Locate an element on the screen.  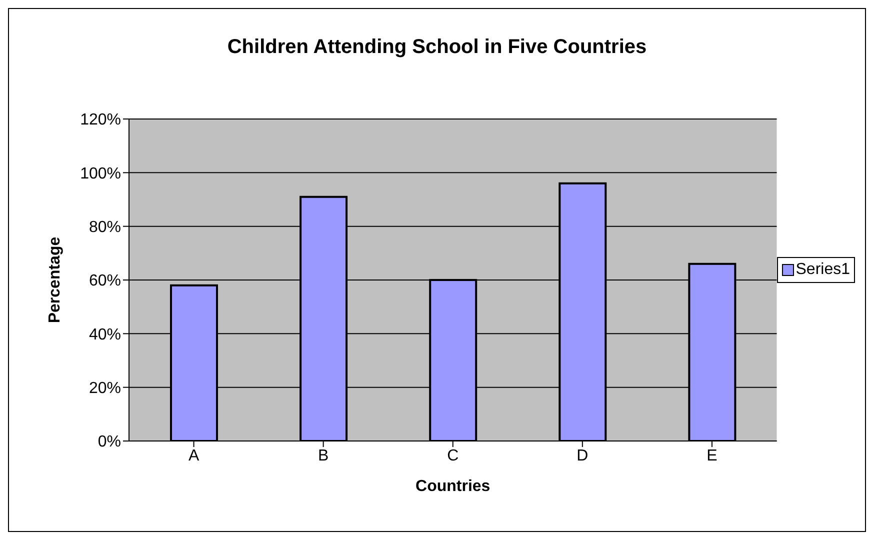
x-tick-label: A is located at coordinates (194, 455).